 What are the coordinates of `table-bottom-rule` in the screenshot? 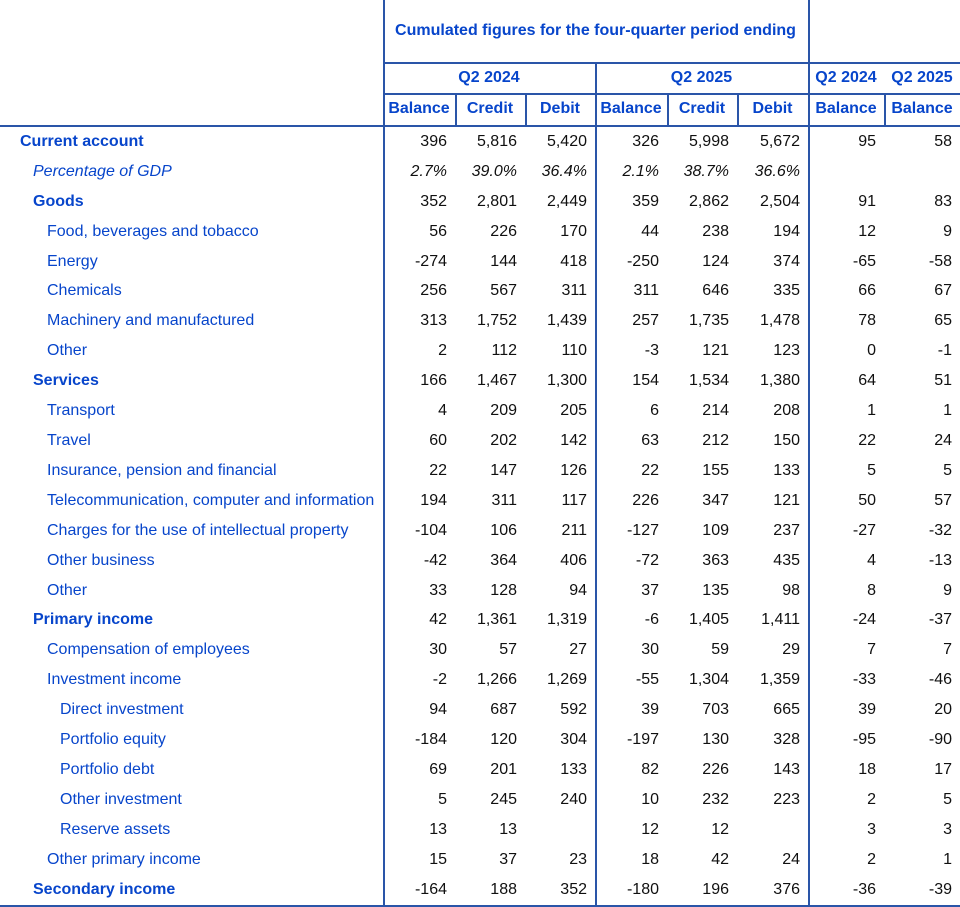 It's located at (480, 906).